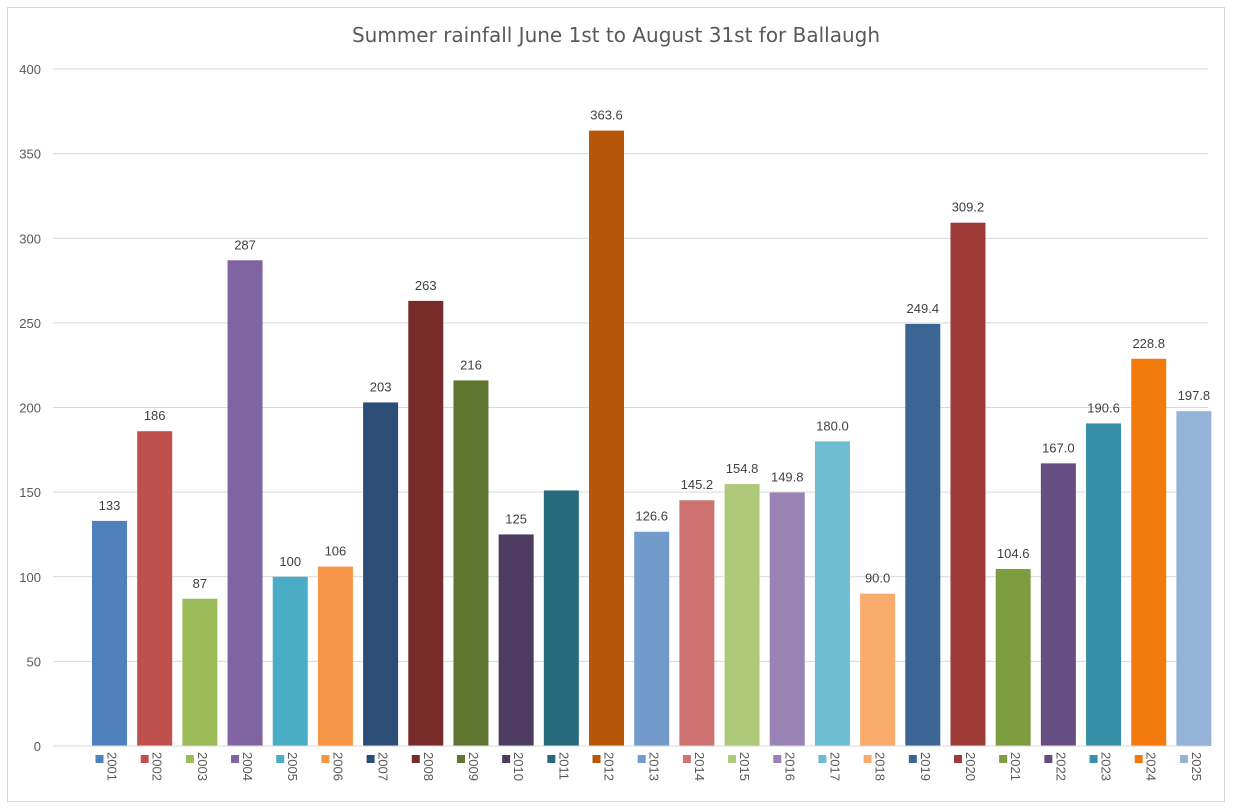  I want to click on x-tick-label: 2021, so click(1015, 766).